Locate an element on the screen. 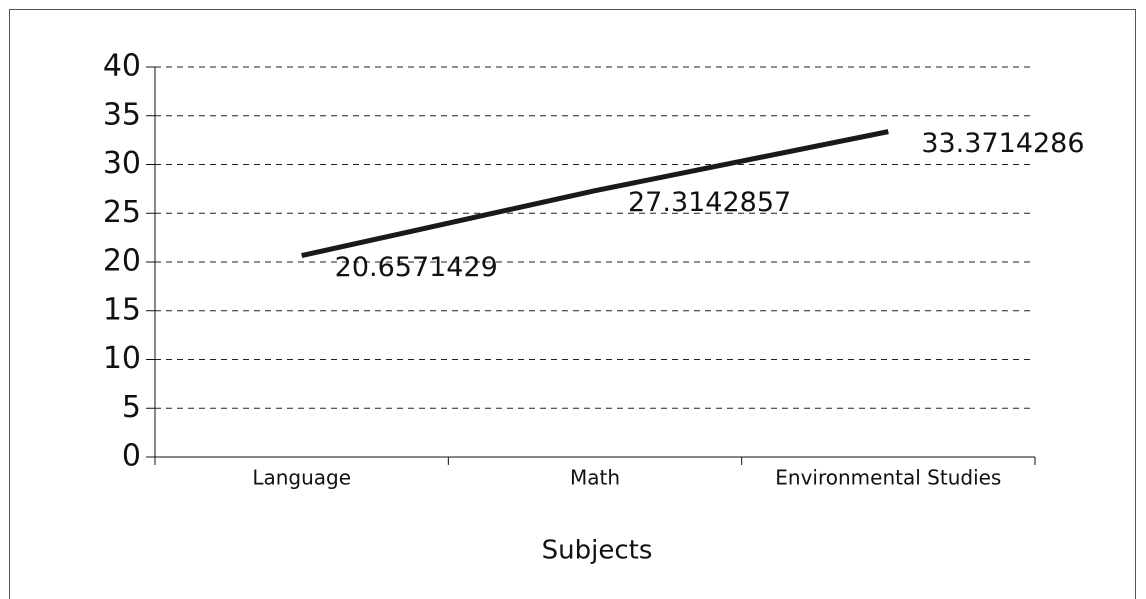  y-tick-label: 10 is located at coordinates (122, 358).